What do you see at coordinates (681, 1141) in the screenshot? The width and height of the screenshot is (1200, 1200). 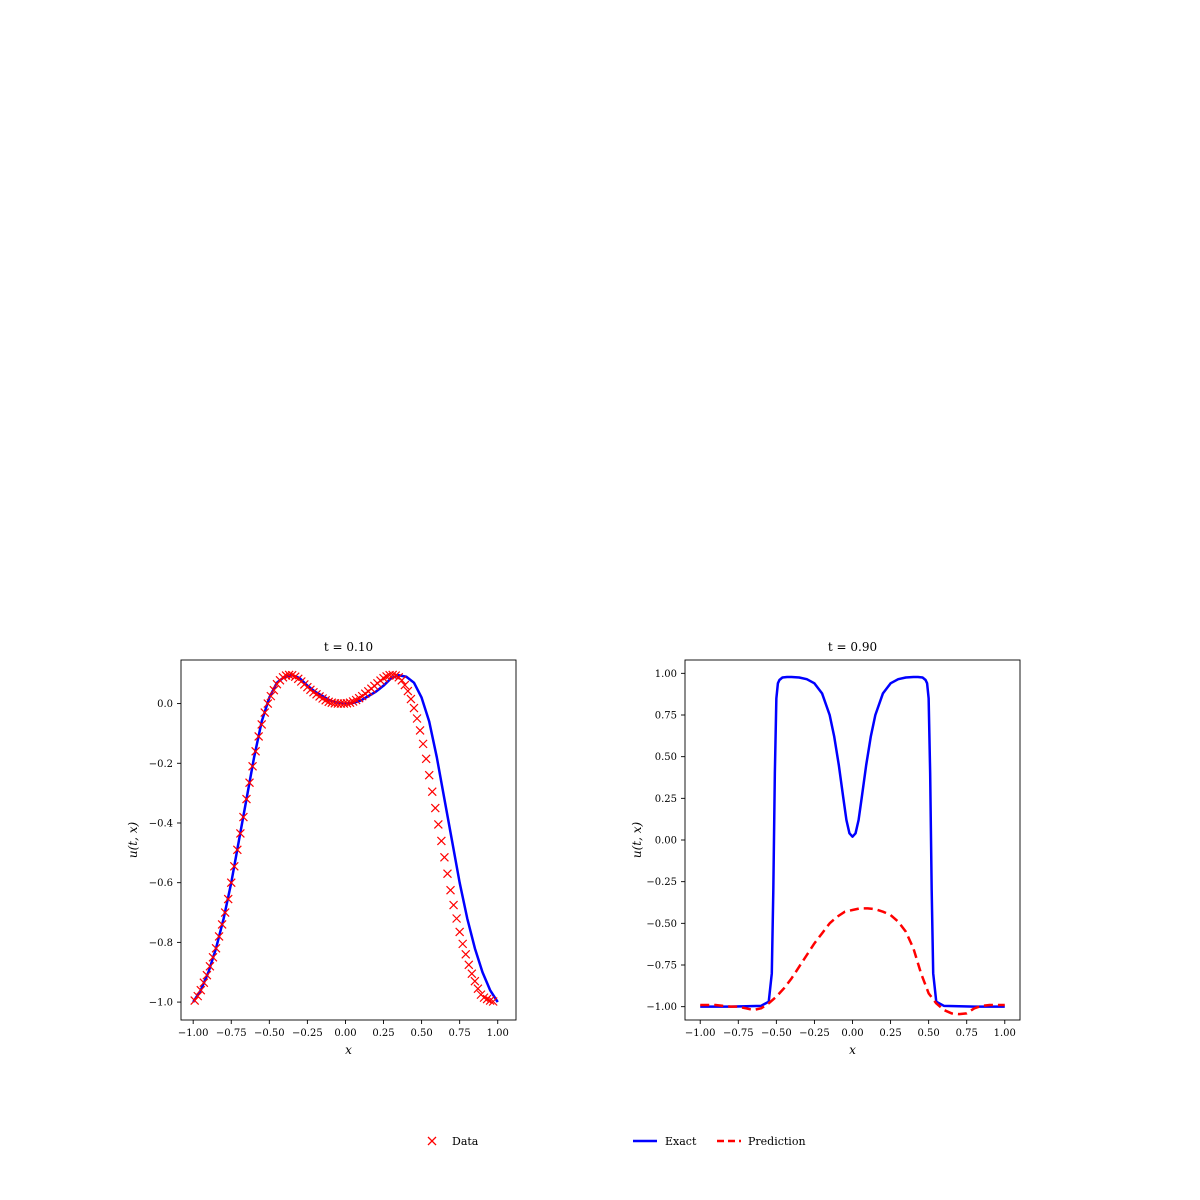 I see `legend-exact-label: Exact` at bounding box center [681, 1141].